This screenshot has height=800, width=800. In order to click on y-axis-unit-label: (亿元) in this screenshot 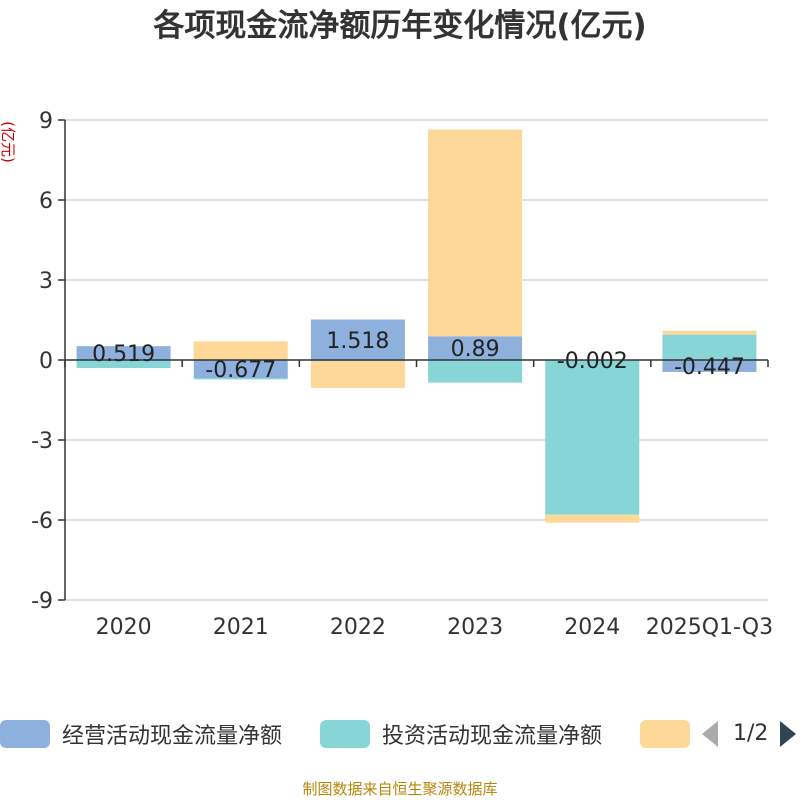, I will do `click(8, 142)`.